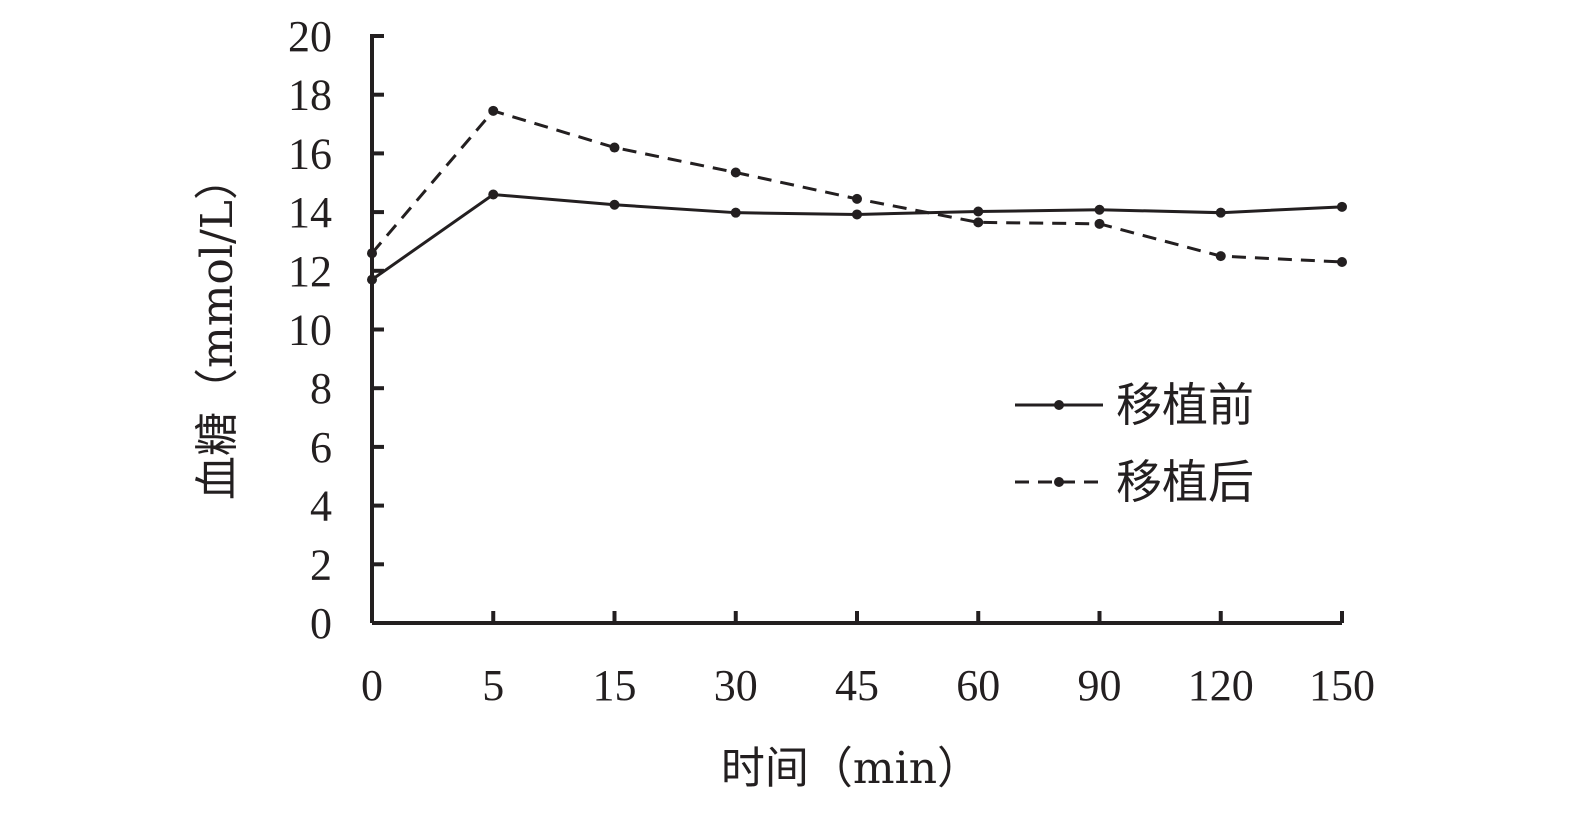 The height and width of the screenshot is (813, 1575). Describe the element at coordinates (857, 685) in the screenshot. I see `x-tick-label: 45` at that location.